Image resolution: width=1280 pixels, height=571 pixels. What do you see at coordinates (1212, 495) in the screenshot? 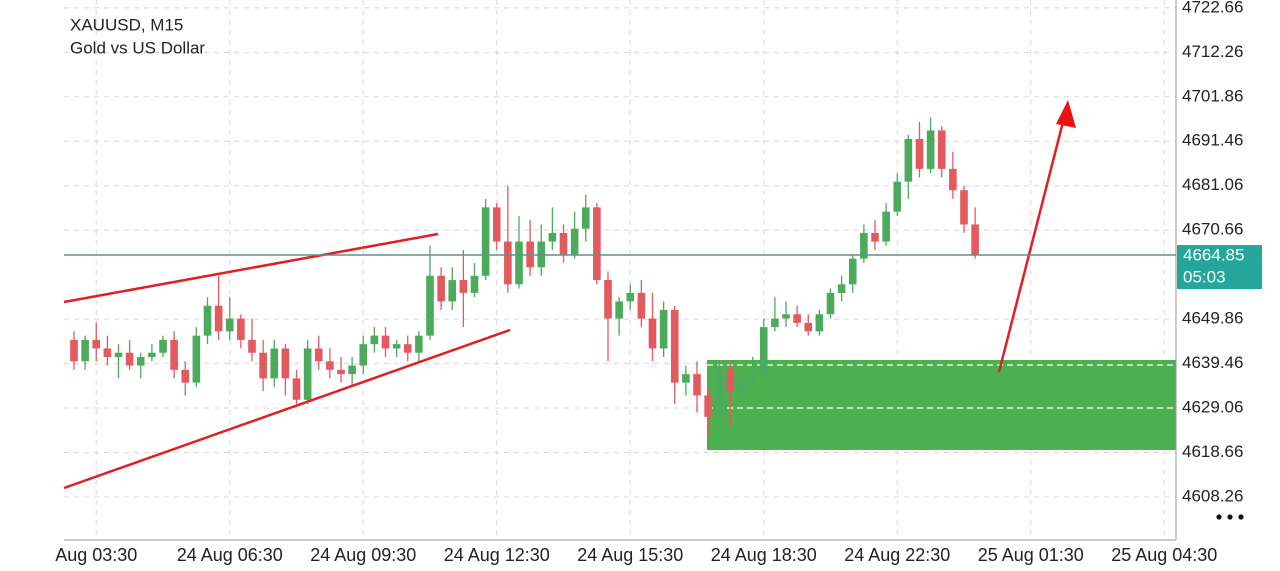
I see `y-tick-label: 4608.26` at bounding box center [1212, 495].